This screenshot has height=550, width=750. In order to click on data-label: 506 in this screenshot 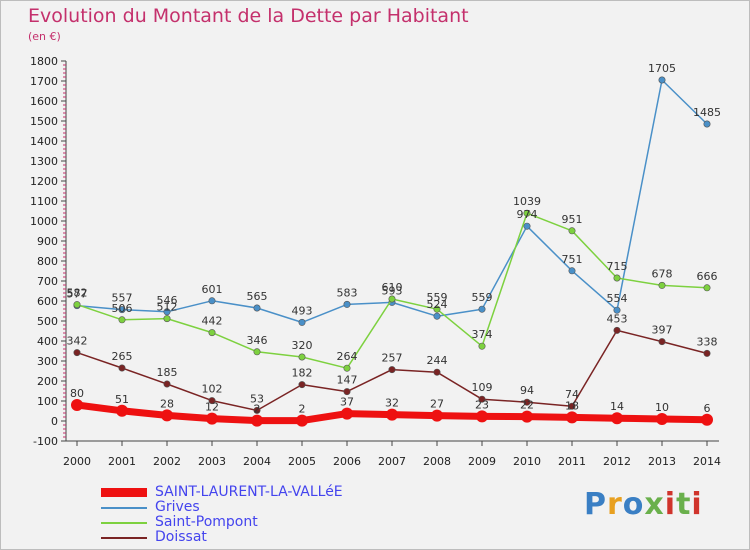, I will do `click(122, 308)`.